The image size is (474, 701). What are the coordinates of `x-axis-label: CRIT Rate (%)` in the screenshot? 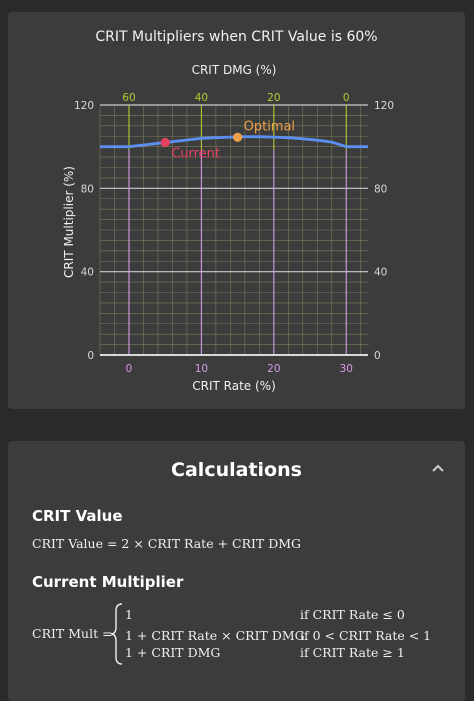 It's located at (234, 386).